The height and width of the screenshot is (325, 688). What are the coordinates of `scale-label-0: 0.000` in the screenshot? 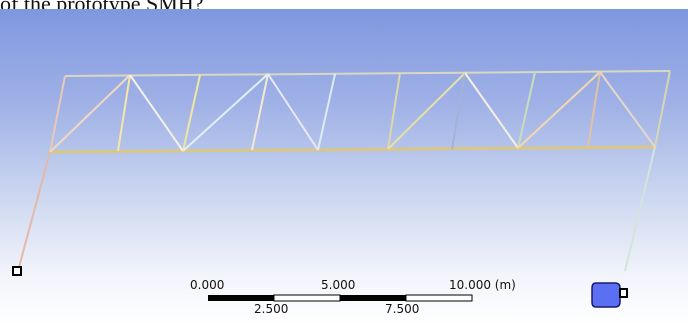 It's located at (207, 285).